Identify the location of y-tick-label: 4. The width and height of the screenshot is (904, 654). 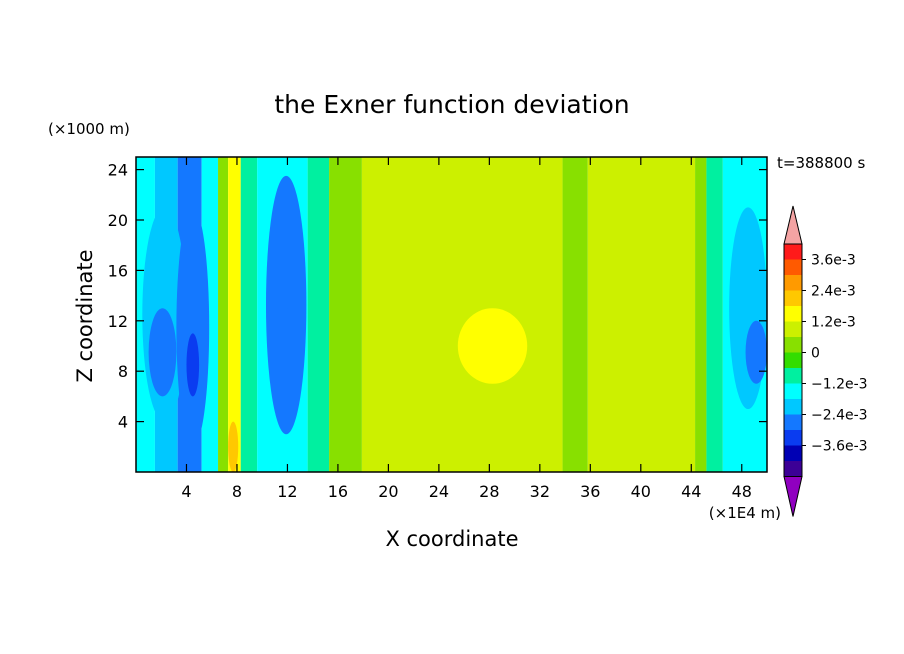
(123, 422).